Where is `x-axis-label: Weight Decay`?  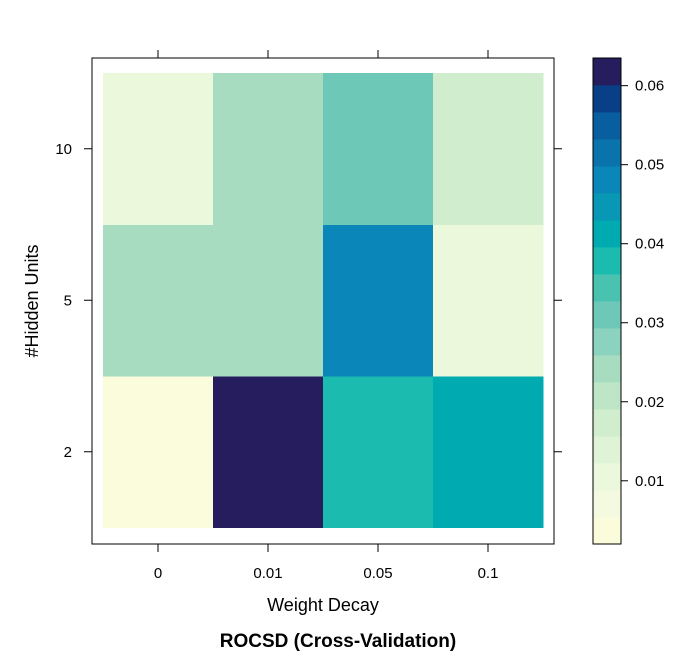
x-axis-label: Weight Decay is located at coordinates (323, 605).